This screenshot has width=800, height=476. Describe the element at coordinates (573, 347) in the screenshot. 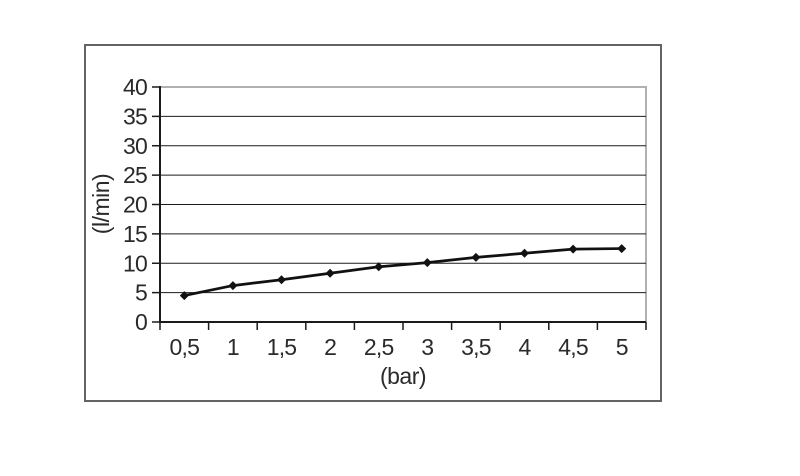

I see `x-tick-label: 4,5` at that location.